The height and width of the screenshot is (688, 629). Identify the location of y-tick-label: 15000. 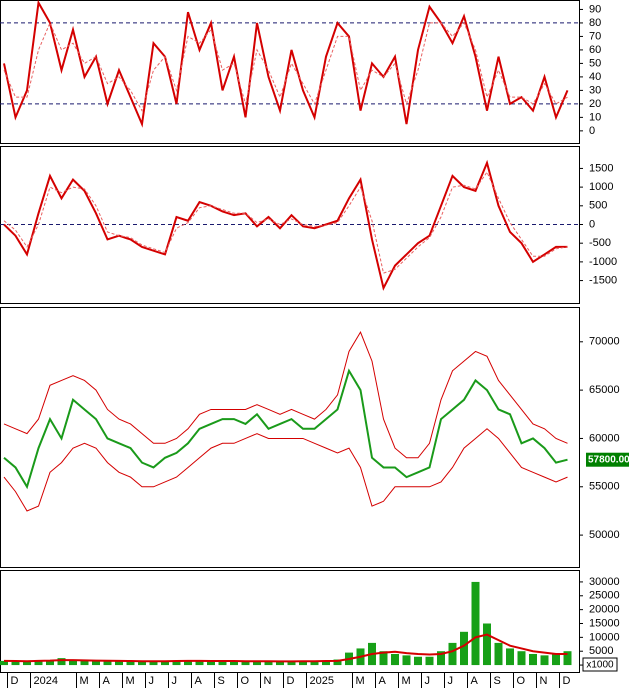
(604, 623).